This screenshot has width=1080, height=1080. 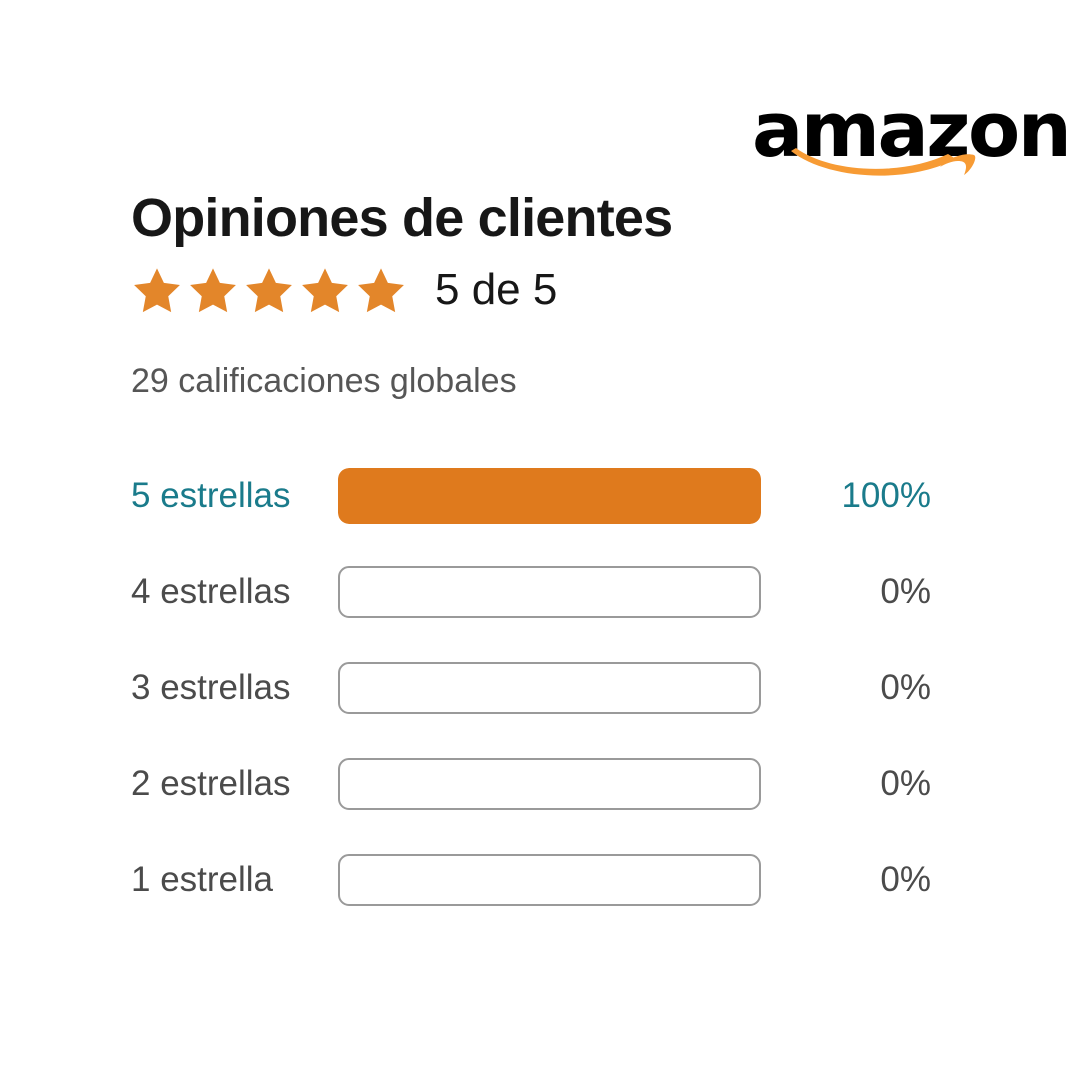 I want to click on histogram-row: 1 estrella 0%, so click(x=531, y=880).